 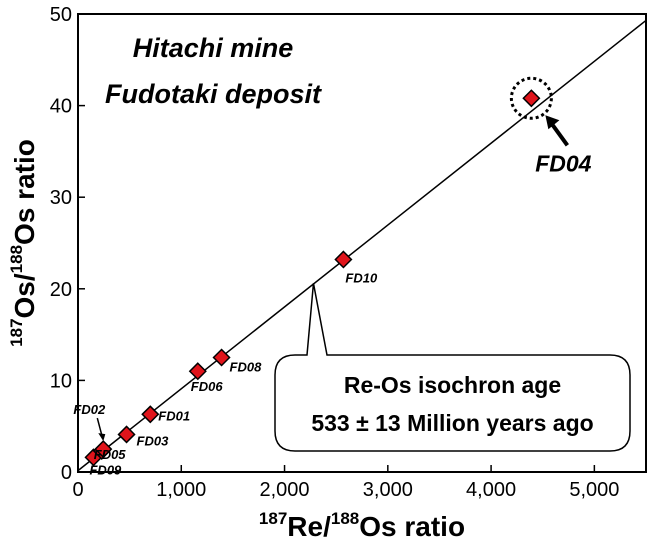 I want to click on label-fd02: FD02, so click(x=89, y=409).